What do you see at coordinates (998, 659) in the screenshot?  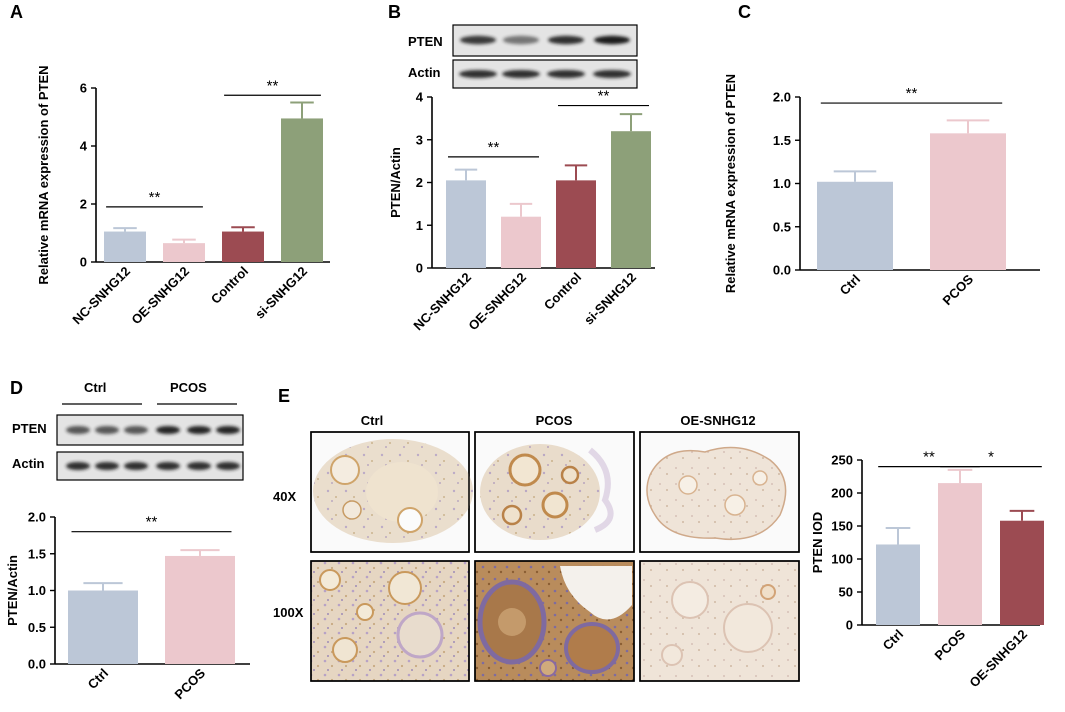 I see `chart-e-category-label: OE-SNHG12` at bounding box center [998, 659].